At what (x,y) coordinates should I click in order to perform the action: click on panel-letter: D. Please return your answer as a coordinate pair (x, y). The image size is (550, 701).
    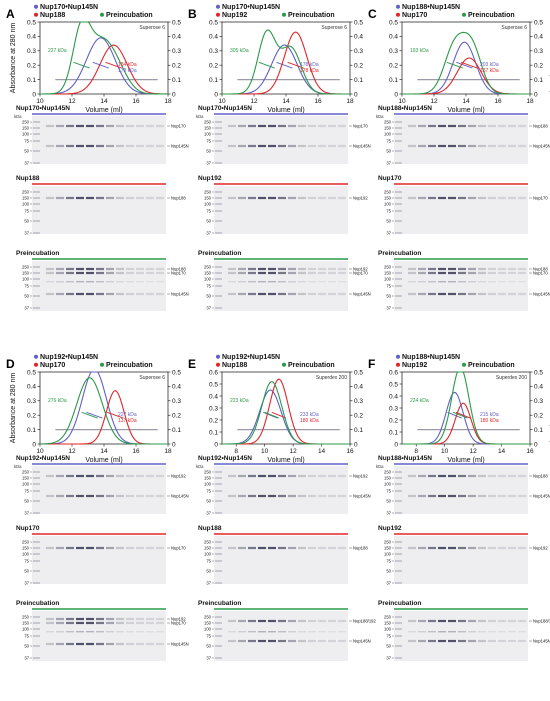
    Looking at the image, I should click on (10, 364).